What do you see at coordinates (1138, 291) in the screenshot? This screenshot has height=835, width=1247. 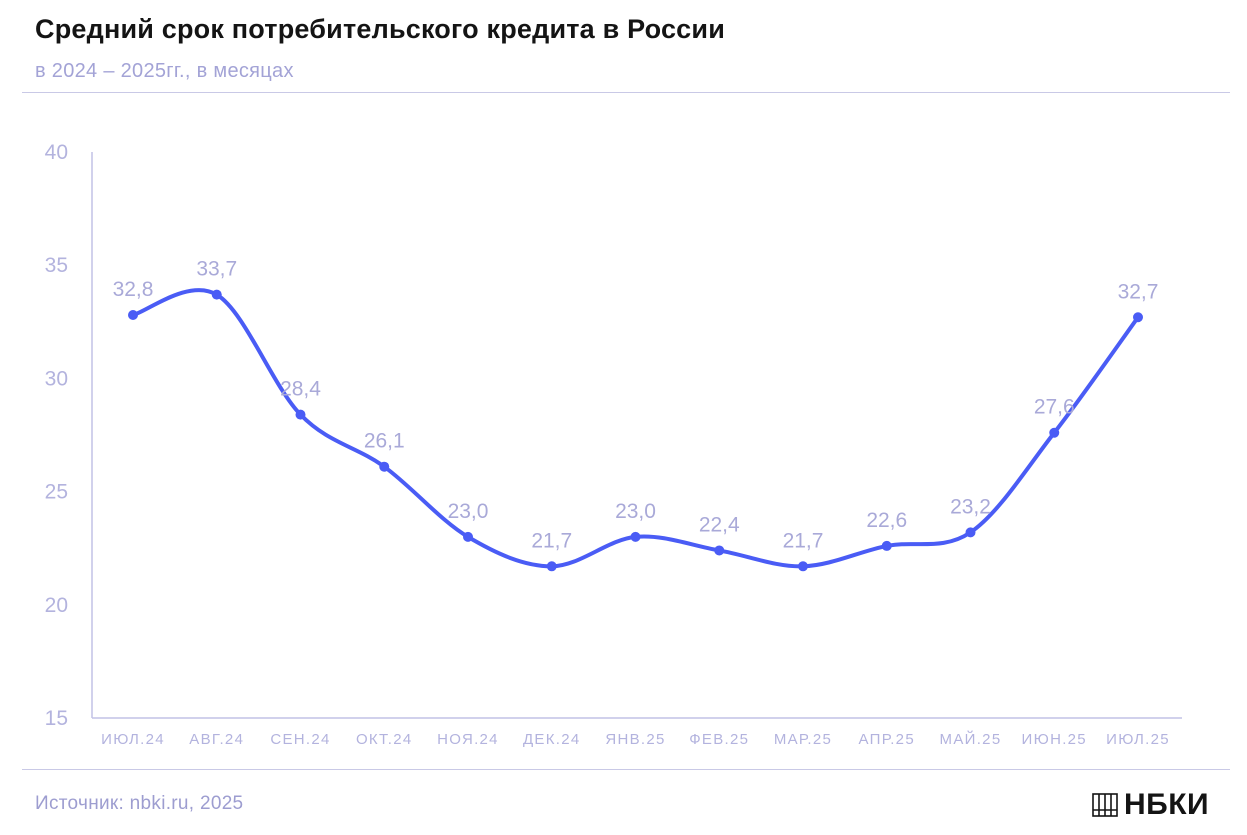 I see `data-label: 32,7` at bounding box center [1138, 291].